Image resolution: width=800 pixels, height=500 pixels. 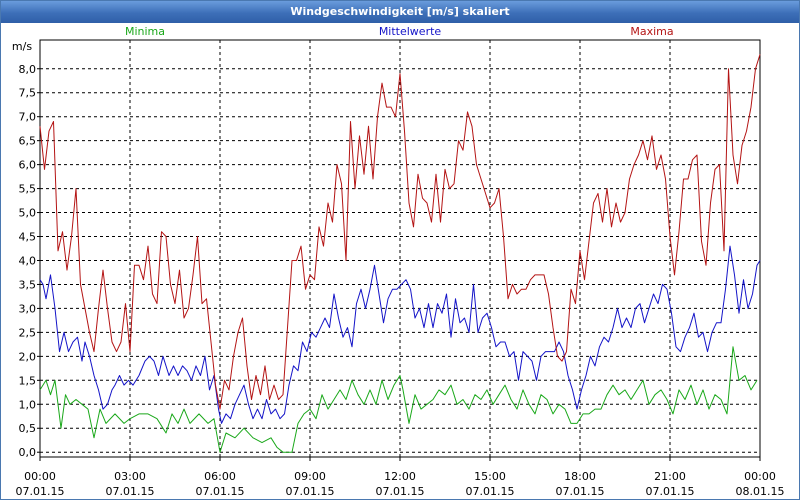 What do you see at coordinates (28, 356) in the screenshot?
I see `y-tick-label: 2,0` at bounding box center [28, 356].